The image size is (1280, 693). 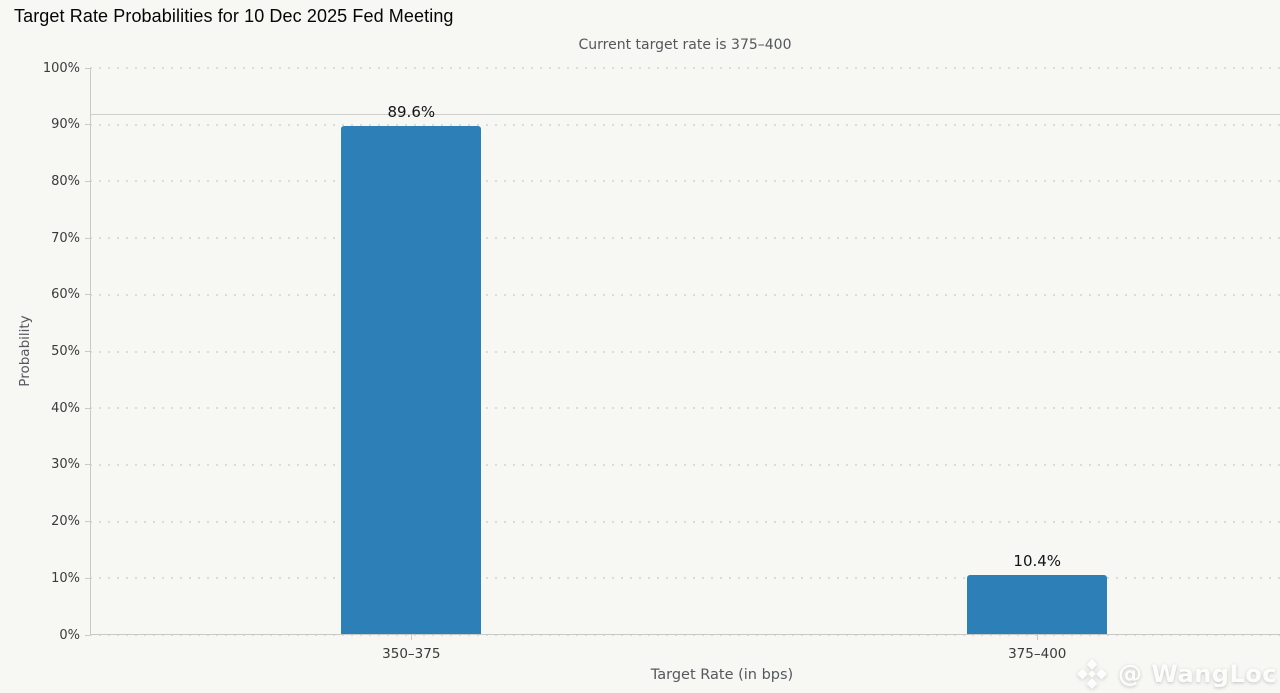 I want to click on bar-value-label: 10.4%, so click(x=1037, y=561).